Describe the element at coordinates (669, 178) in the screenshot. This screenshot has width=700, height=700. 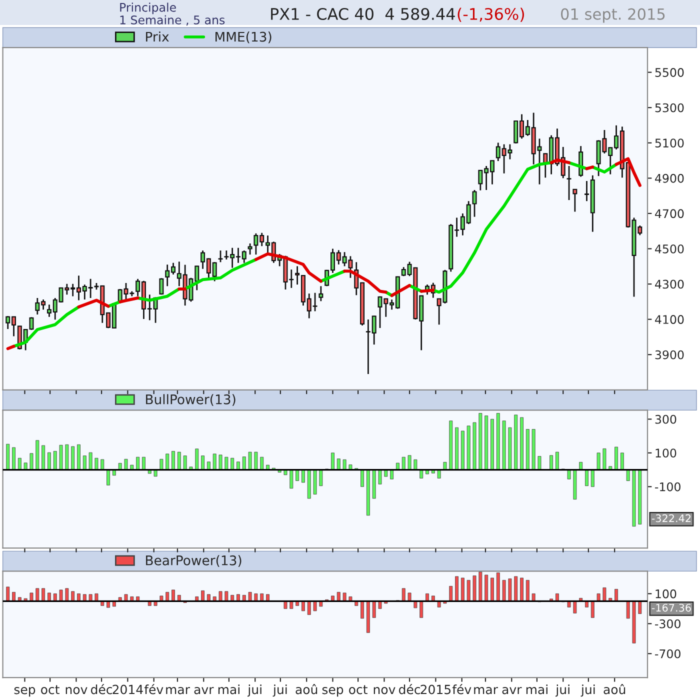
I see `y-tick-label: 4900` at that location.